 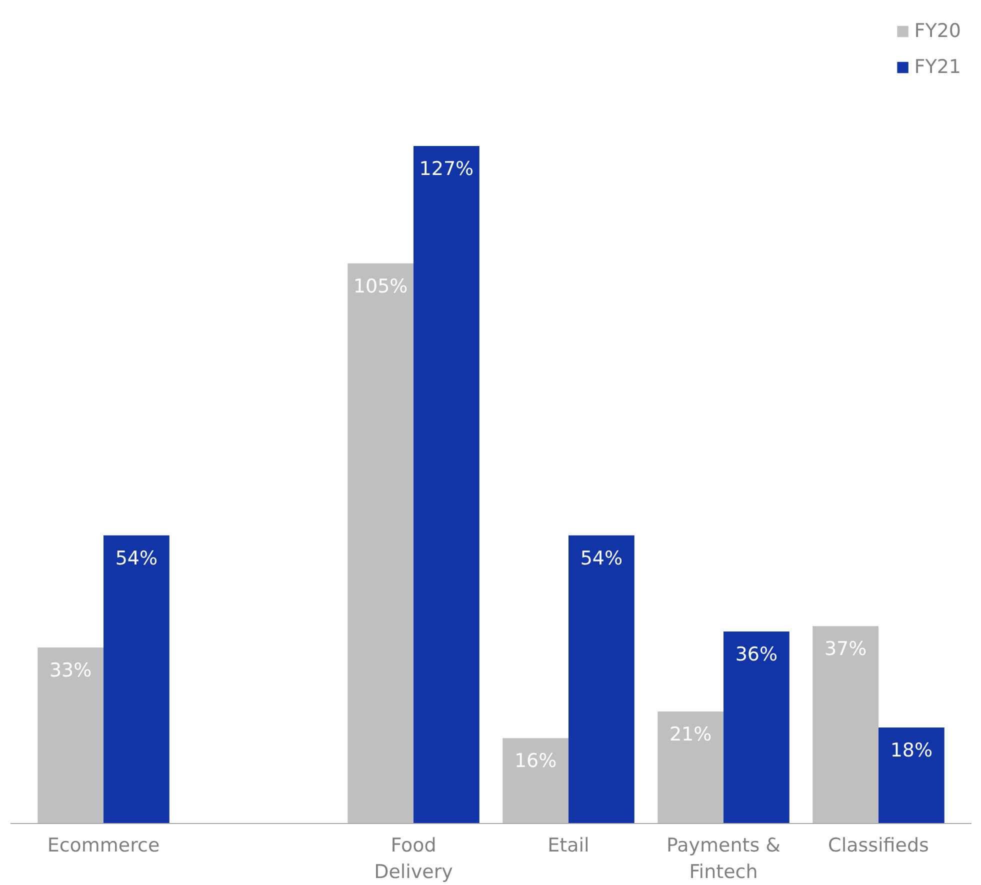 What do you see at coordinates (535, 761) in the screenshot?
I see `data-label: 16%` at bounding box center [535, 761].